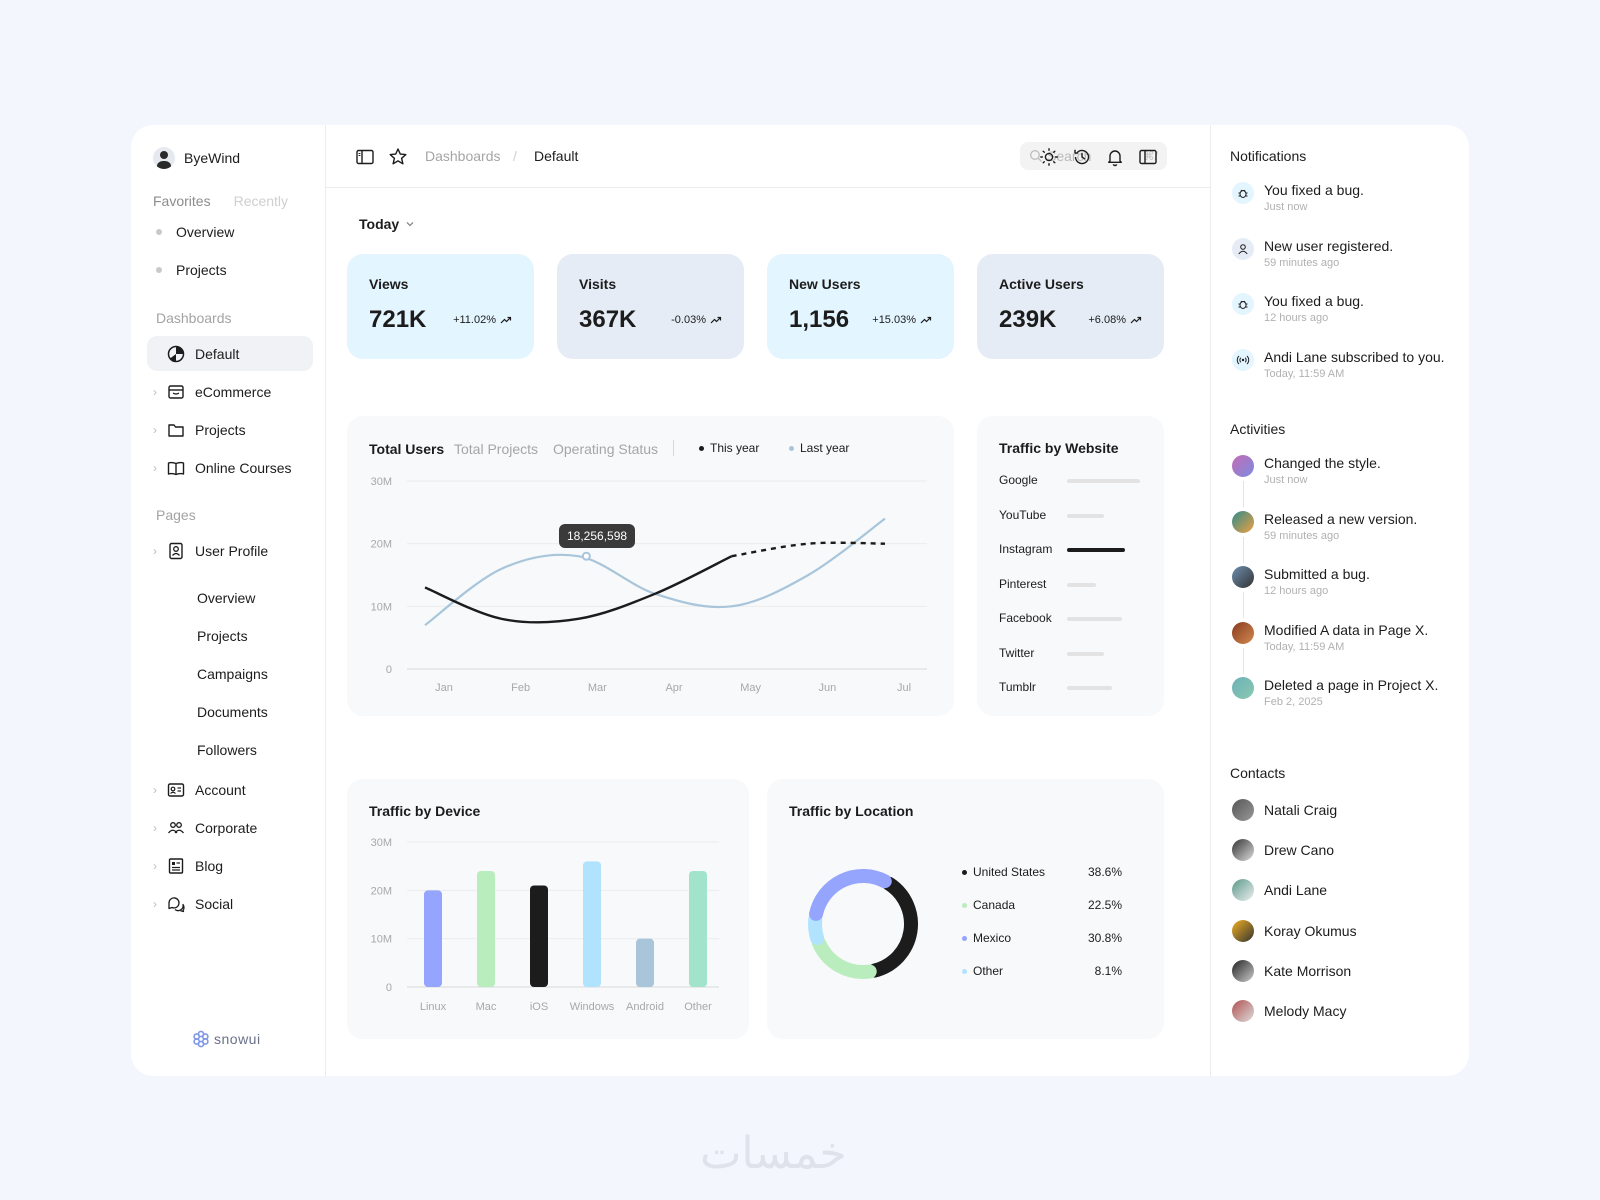 The height and width of the screenshot is (1200, 1600). What do you see at coordinates (176, 468) in the screenshot?
I see `book-icon` at bounding box center [176, 468].